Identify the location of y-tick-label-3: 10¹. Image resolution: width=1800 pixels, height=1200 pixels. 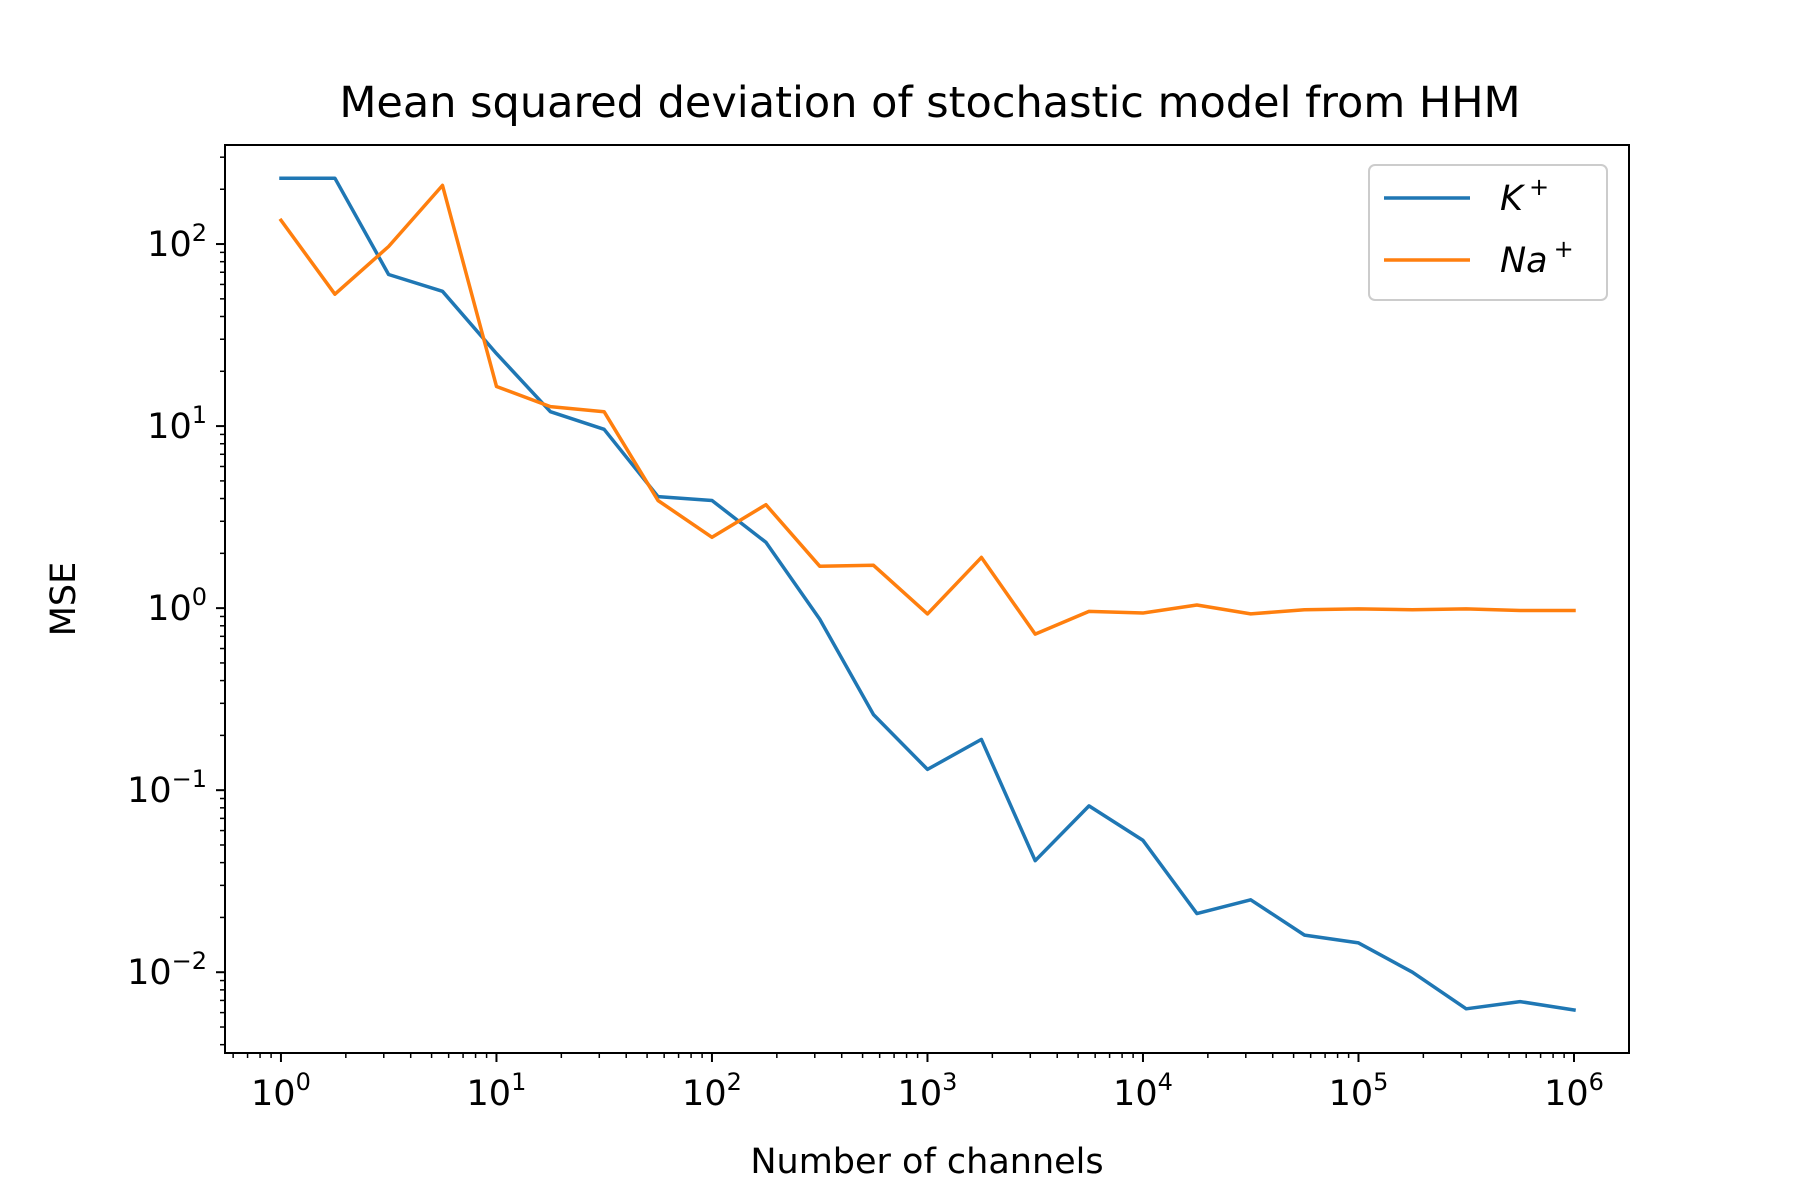
(177, 424).